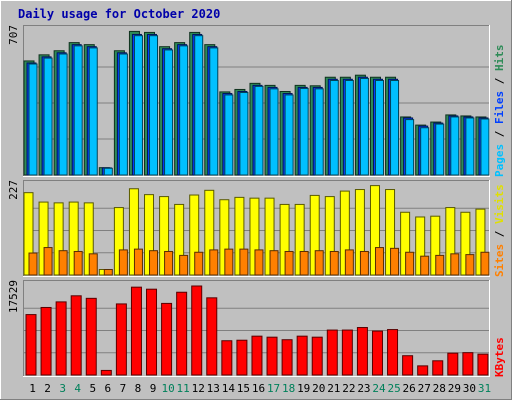 The width and height of the screenshot is (512, 400). I want to click on day-label: 24, so click(379, 388).